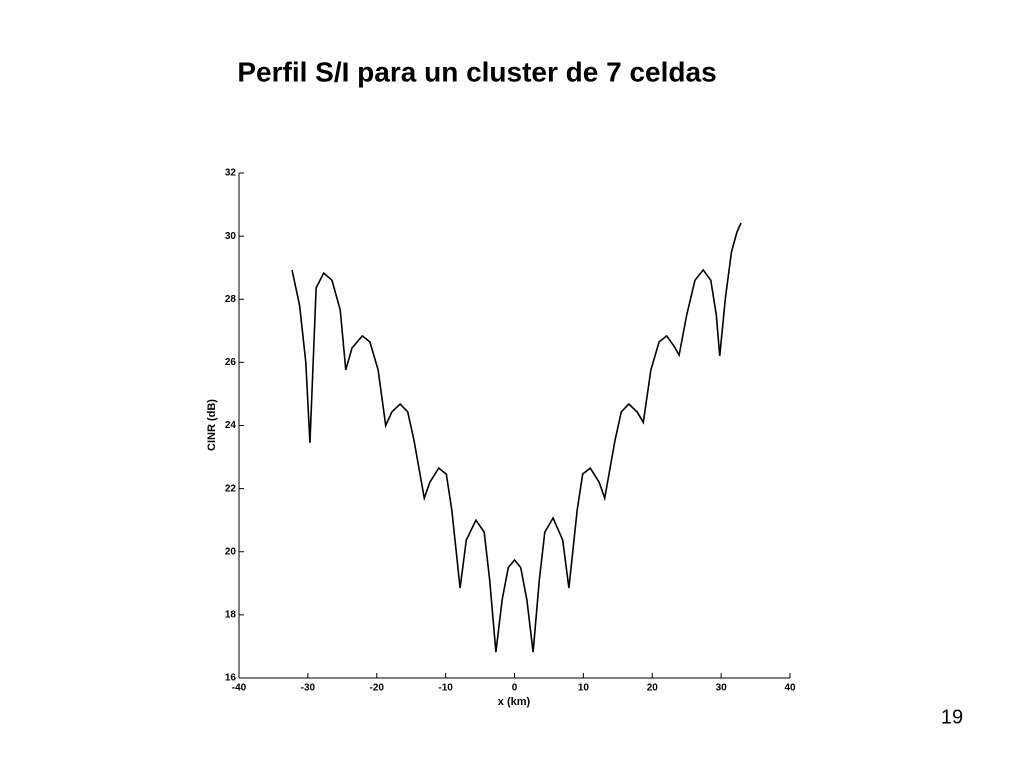 The width and height of the screenshot is (1024, 768). Describe the element at coordinates (445, 688) in the screenshot. I see `x-tick-label: -10` at that location.